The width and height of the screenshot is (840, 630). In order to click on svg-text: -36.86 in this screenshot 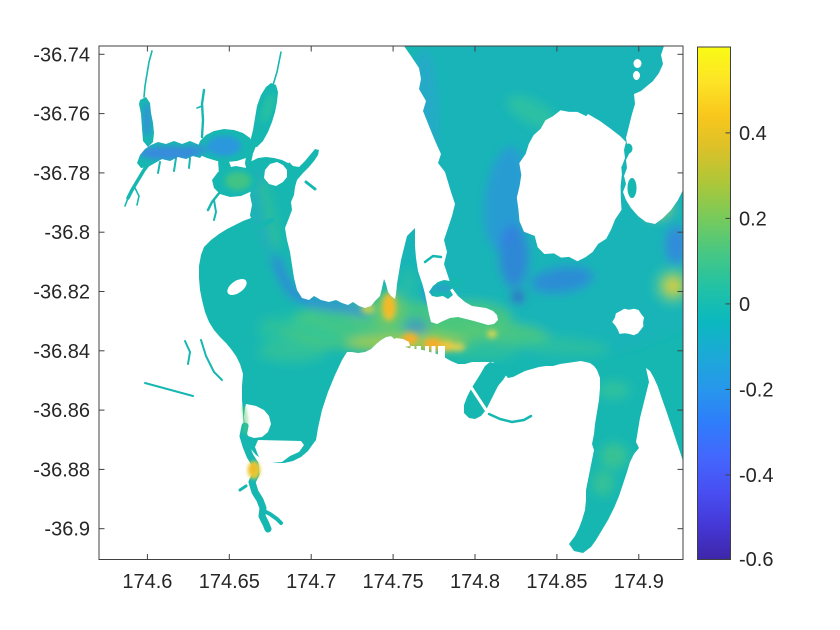, I will do `click(61, 411)`.